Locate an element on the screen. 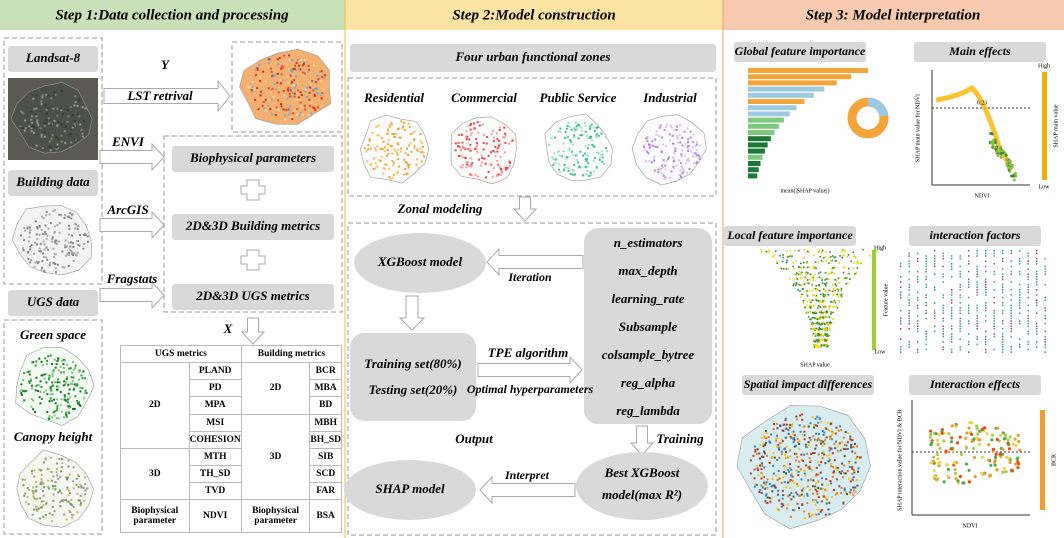  bar-shape is located at coordinates (761, 132).